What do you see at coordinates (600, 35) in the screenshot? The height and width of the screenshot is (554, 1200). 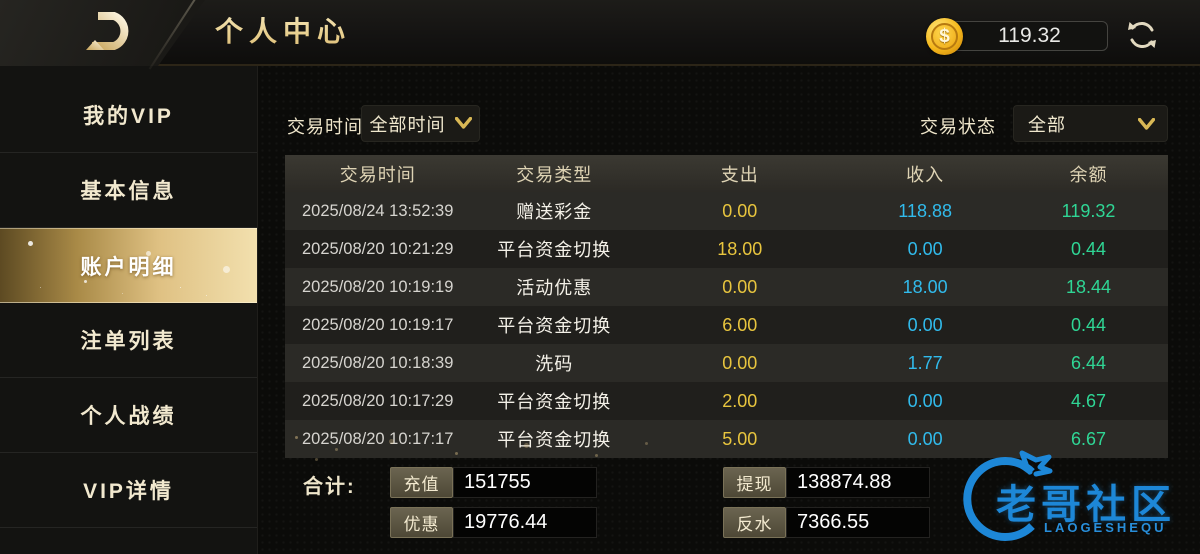 I see `top-bar: 个人中心 $ 119.32` at bounding box center [600, 35].